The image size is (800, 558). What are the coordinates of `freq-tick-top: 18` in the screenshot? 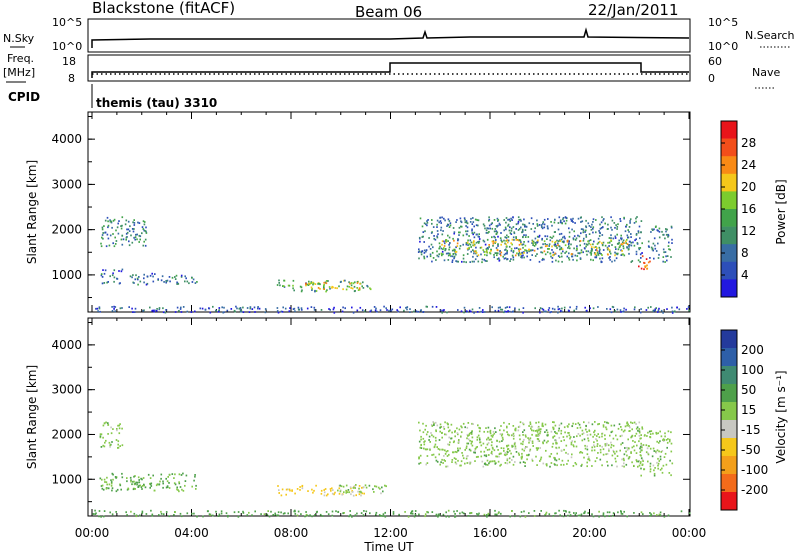 It's located at (69, 61).